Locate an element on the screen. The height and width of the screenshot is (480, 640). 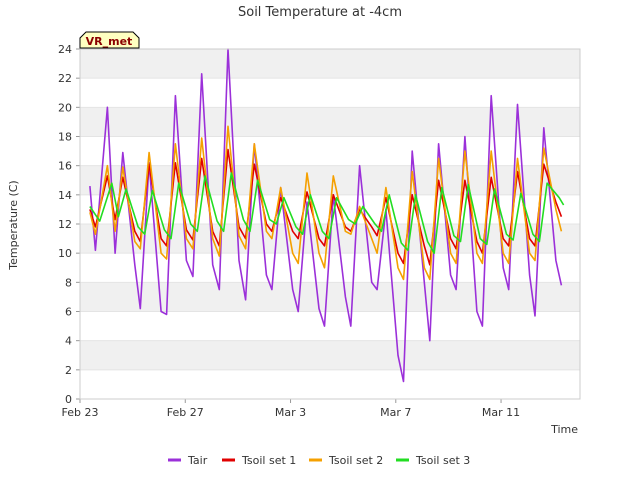
x-axis: Feb 23 Feb 27 Mar 3 Mar 7 Mar 11 is located at coordinates (291, 409).